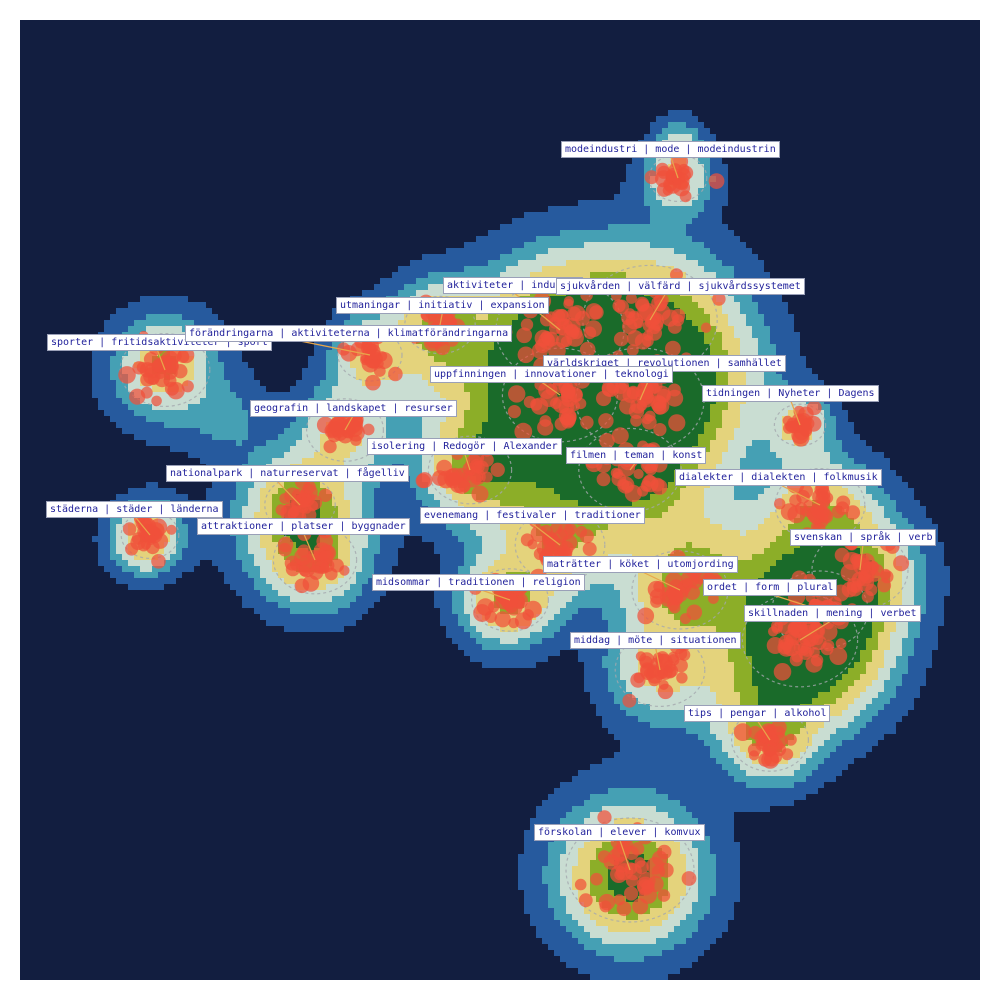 Image resolution: width=1000 pixels, height=1000 pixels. Describe the element at coordinates (532, 515) in the screenshot. I see `topic-label: evenemang | festivaler | traditioner` at that location.